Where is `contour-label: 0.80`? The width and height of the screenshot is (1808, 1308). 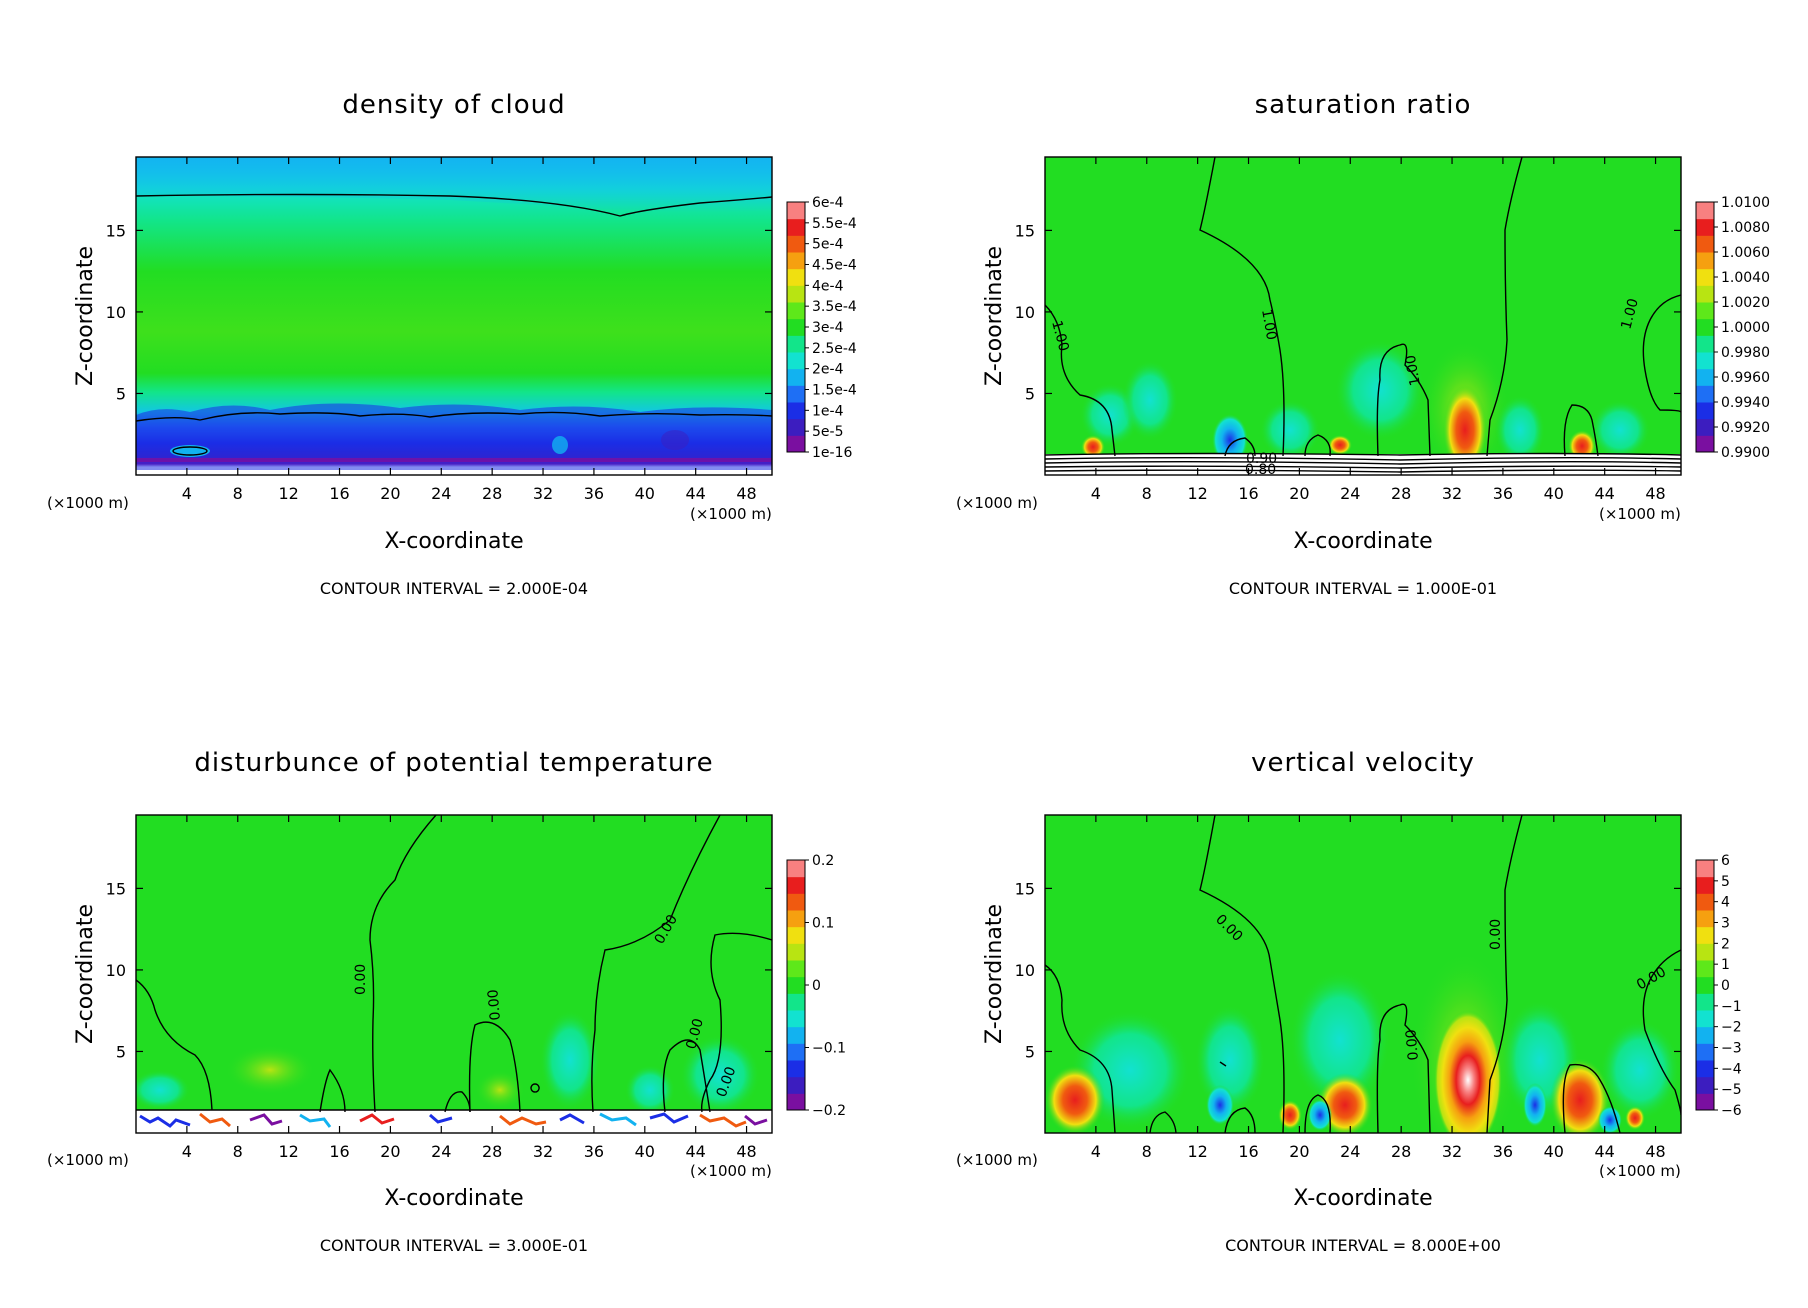 contour-label: 0.80 is located at coordinates (1260, 470).